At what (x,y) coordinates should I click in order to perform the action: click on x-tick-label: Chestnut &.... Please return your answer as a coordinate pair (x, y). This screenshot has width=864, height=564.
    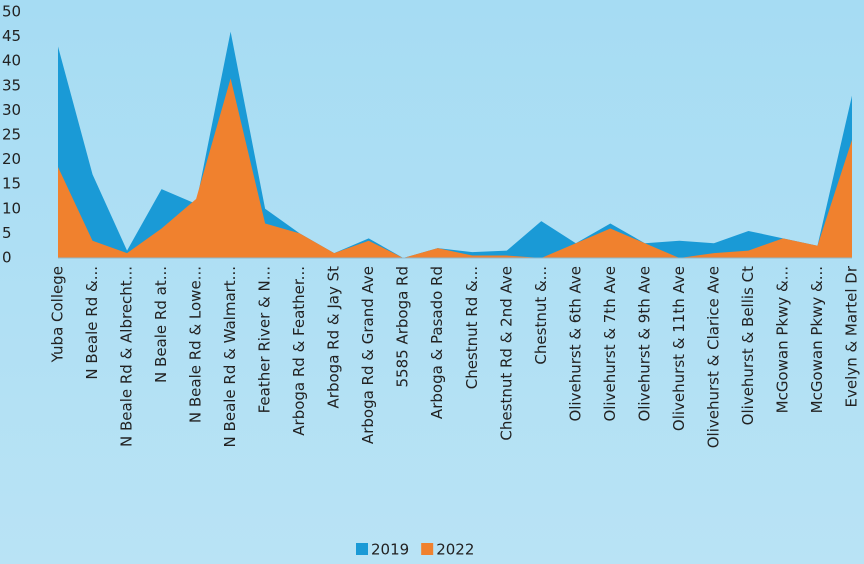
    Looking at the image, I should click on (541, 315).